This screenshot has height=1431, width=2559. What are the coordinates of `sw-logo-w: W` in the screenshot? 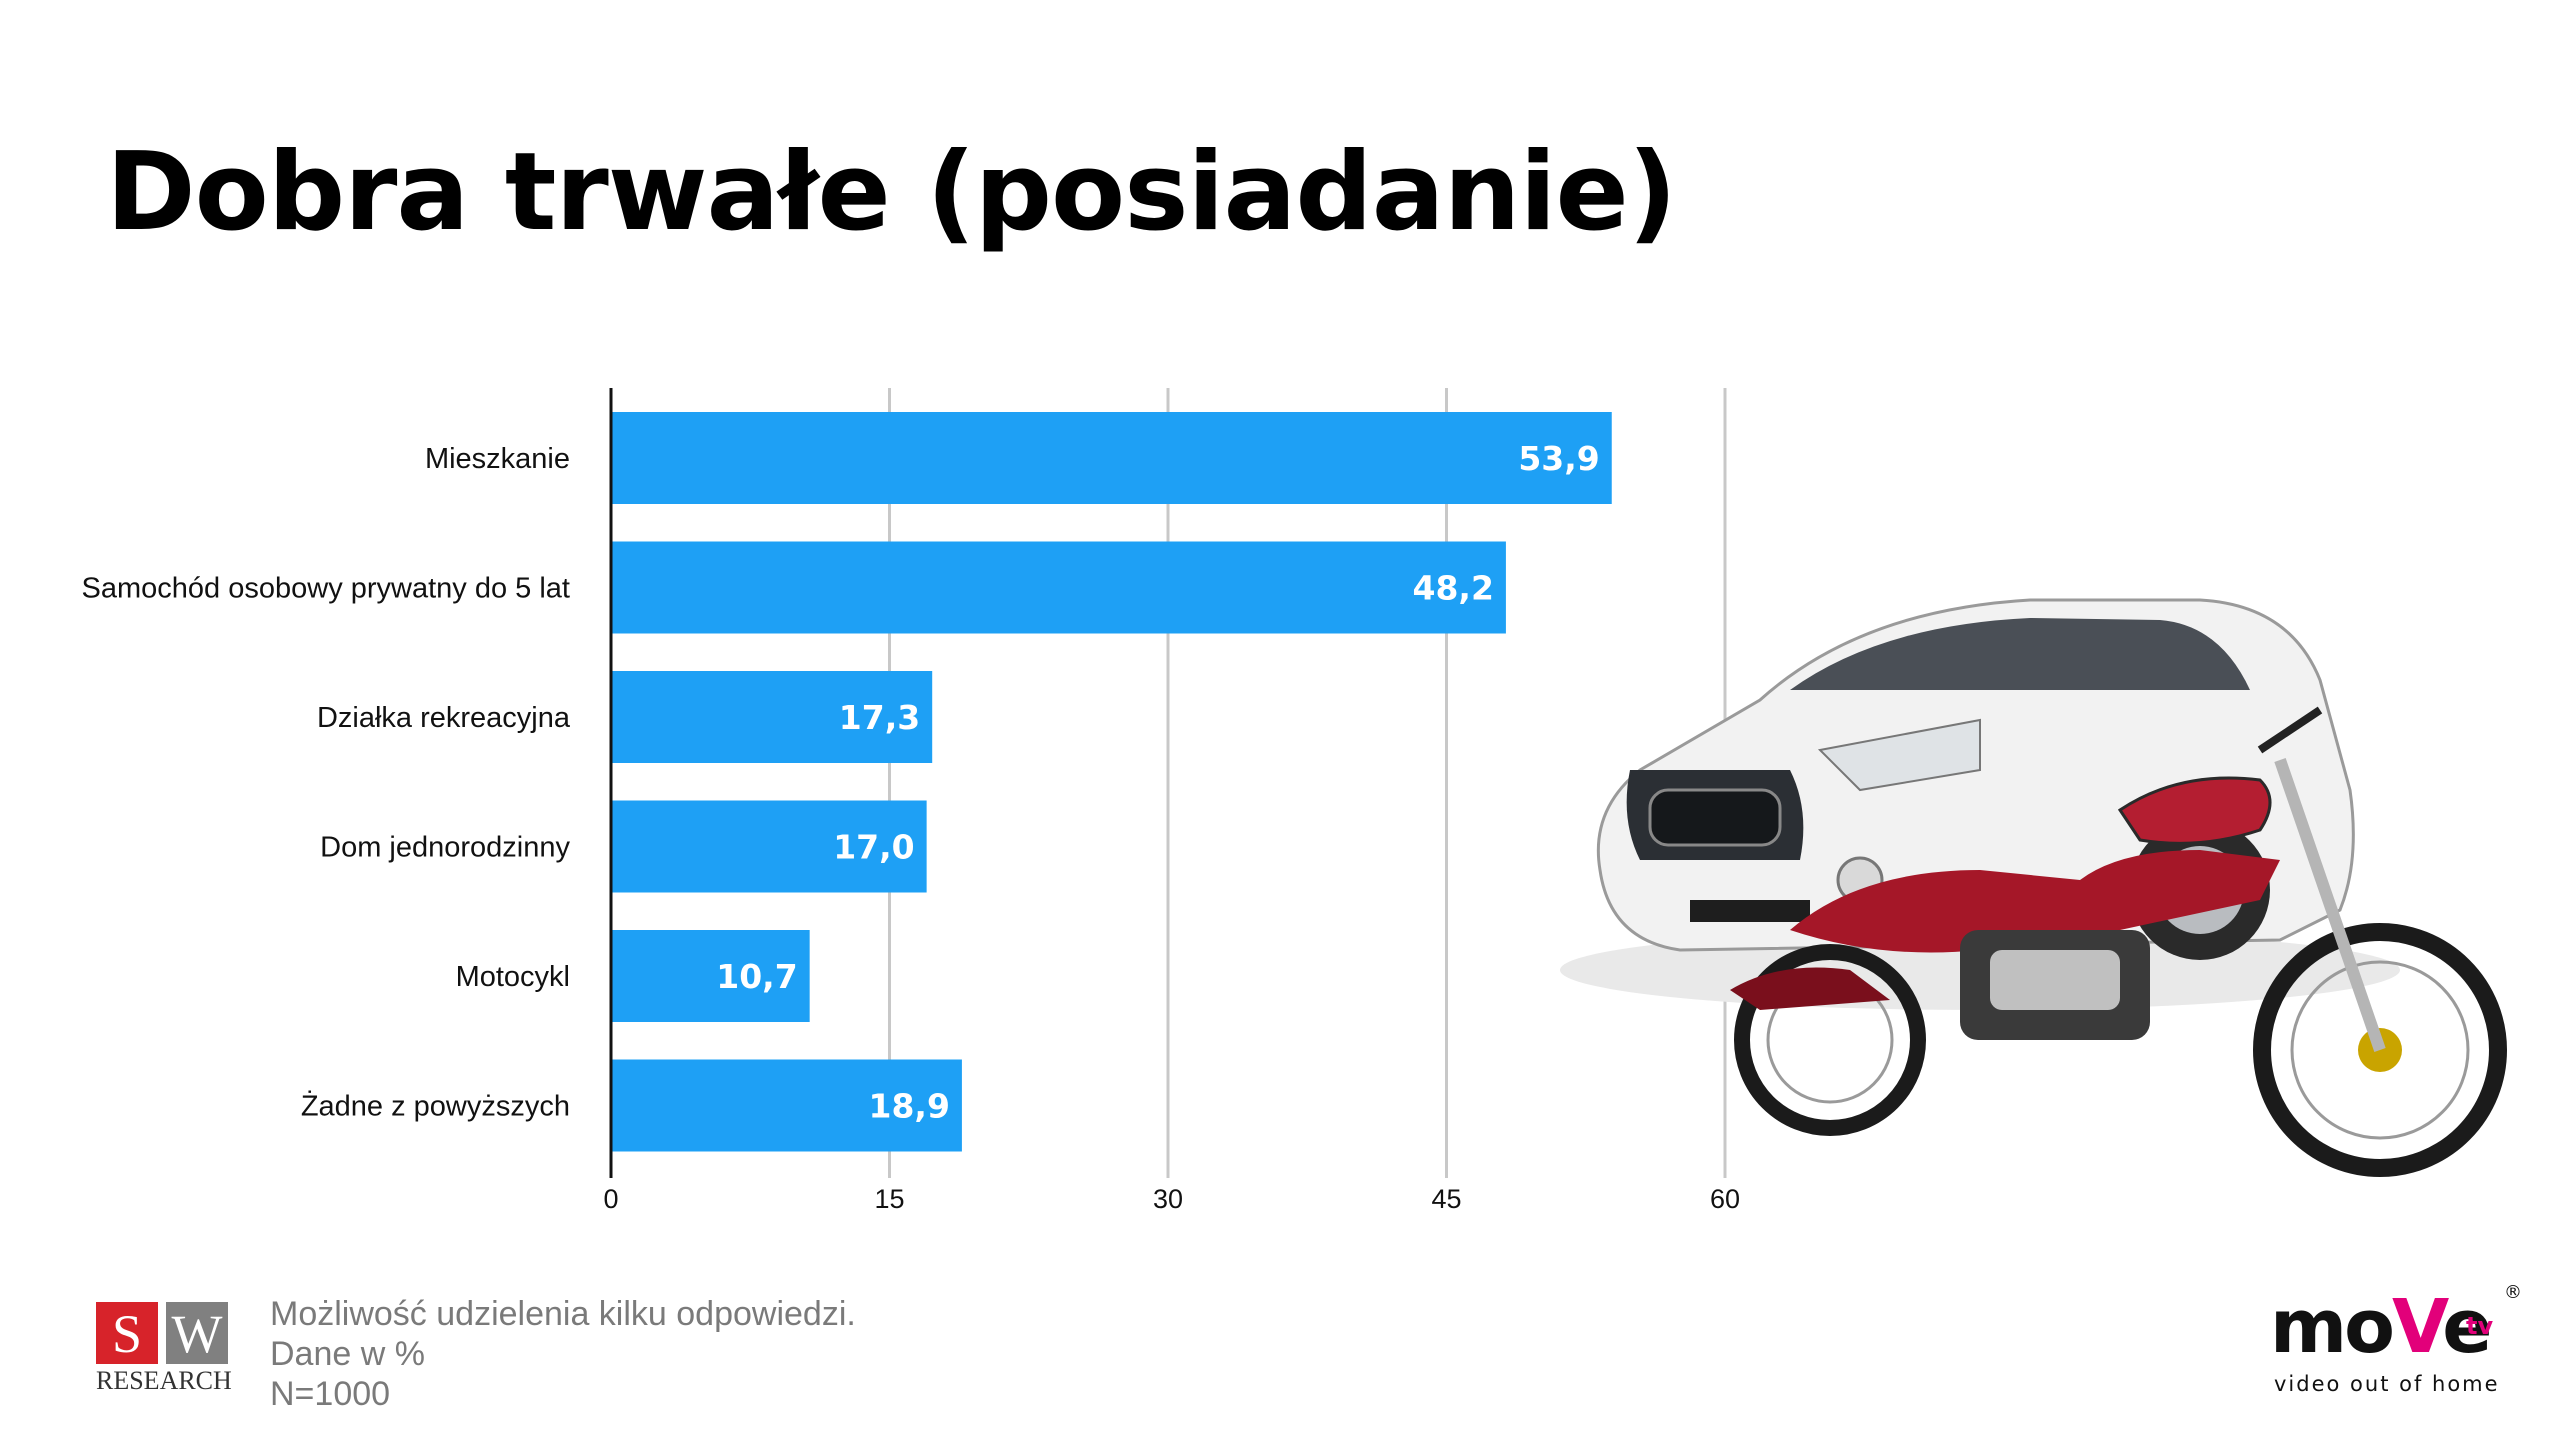 It's located at (197, 1333).